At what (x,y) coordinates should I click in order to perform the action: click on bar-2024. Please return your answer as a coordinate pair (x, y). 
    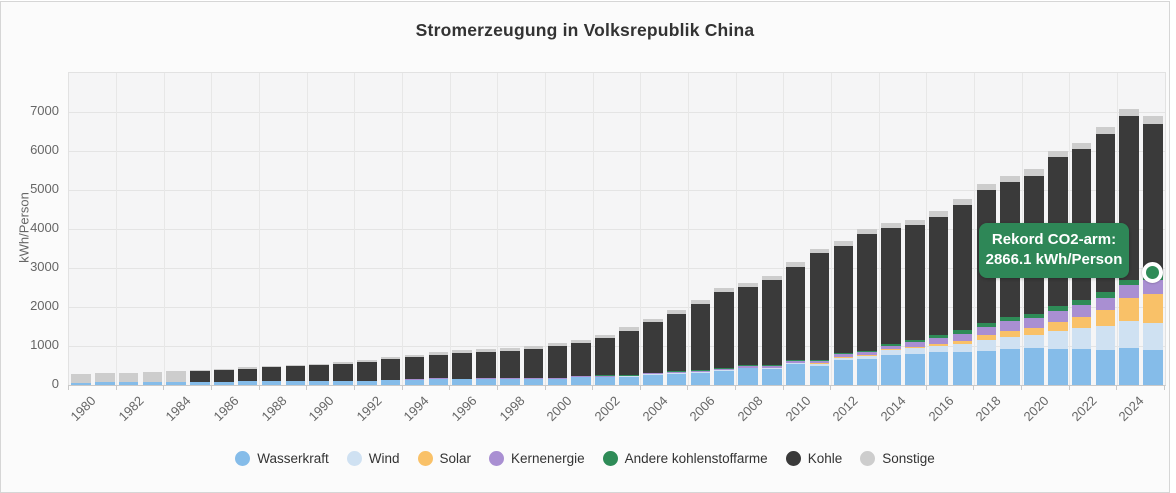
    Looking at the image, I should click on (1129, 246).